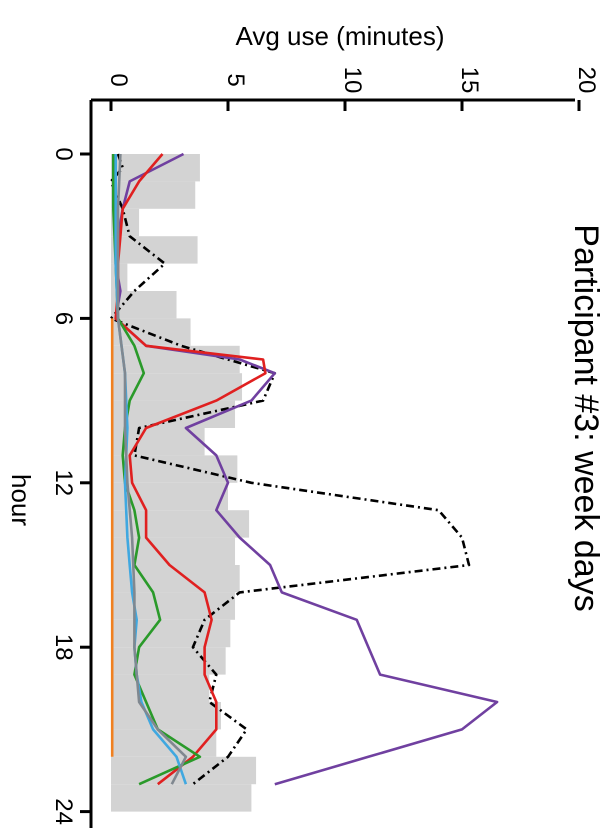 Image resolution: width=613 pixels, height=835 pixels. What do you see at coordinates (21, 500) in the screenshot?
I see `x-axis-label: hour` at bounding box center [21, 500].